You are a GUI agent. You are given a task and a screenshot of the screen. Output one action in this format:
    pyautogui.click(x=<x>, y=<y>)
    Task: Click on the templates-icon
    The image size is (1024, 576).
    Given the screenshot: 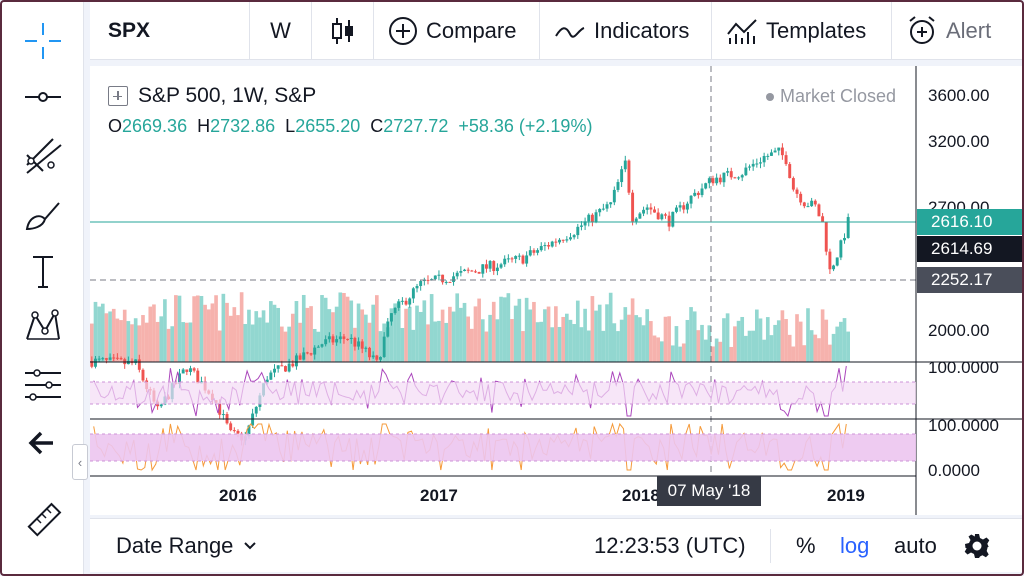 What is the action you would take?
    pyautogui.click(x=742, y=31)
    